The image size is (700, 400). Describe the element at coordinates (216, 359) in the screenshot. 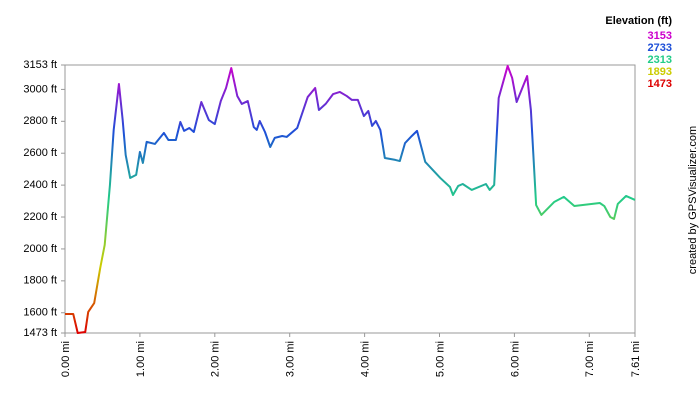

I see `x-tick-label: 2.00 mi` at that location.